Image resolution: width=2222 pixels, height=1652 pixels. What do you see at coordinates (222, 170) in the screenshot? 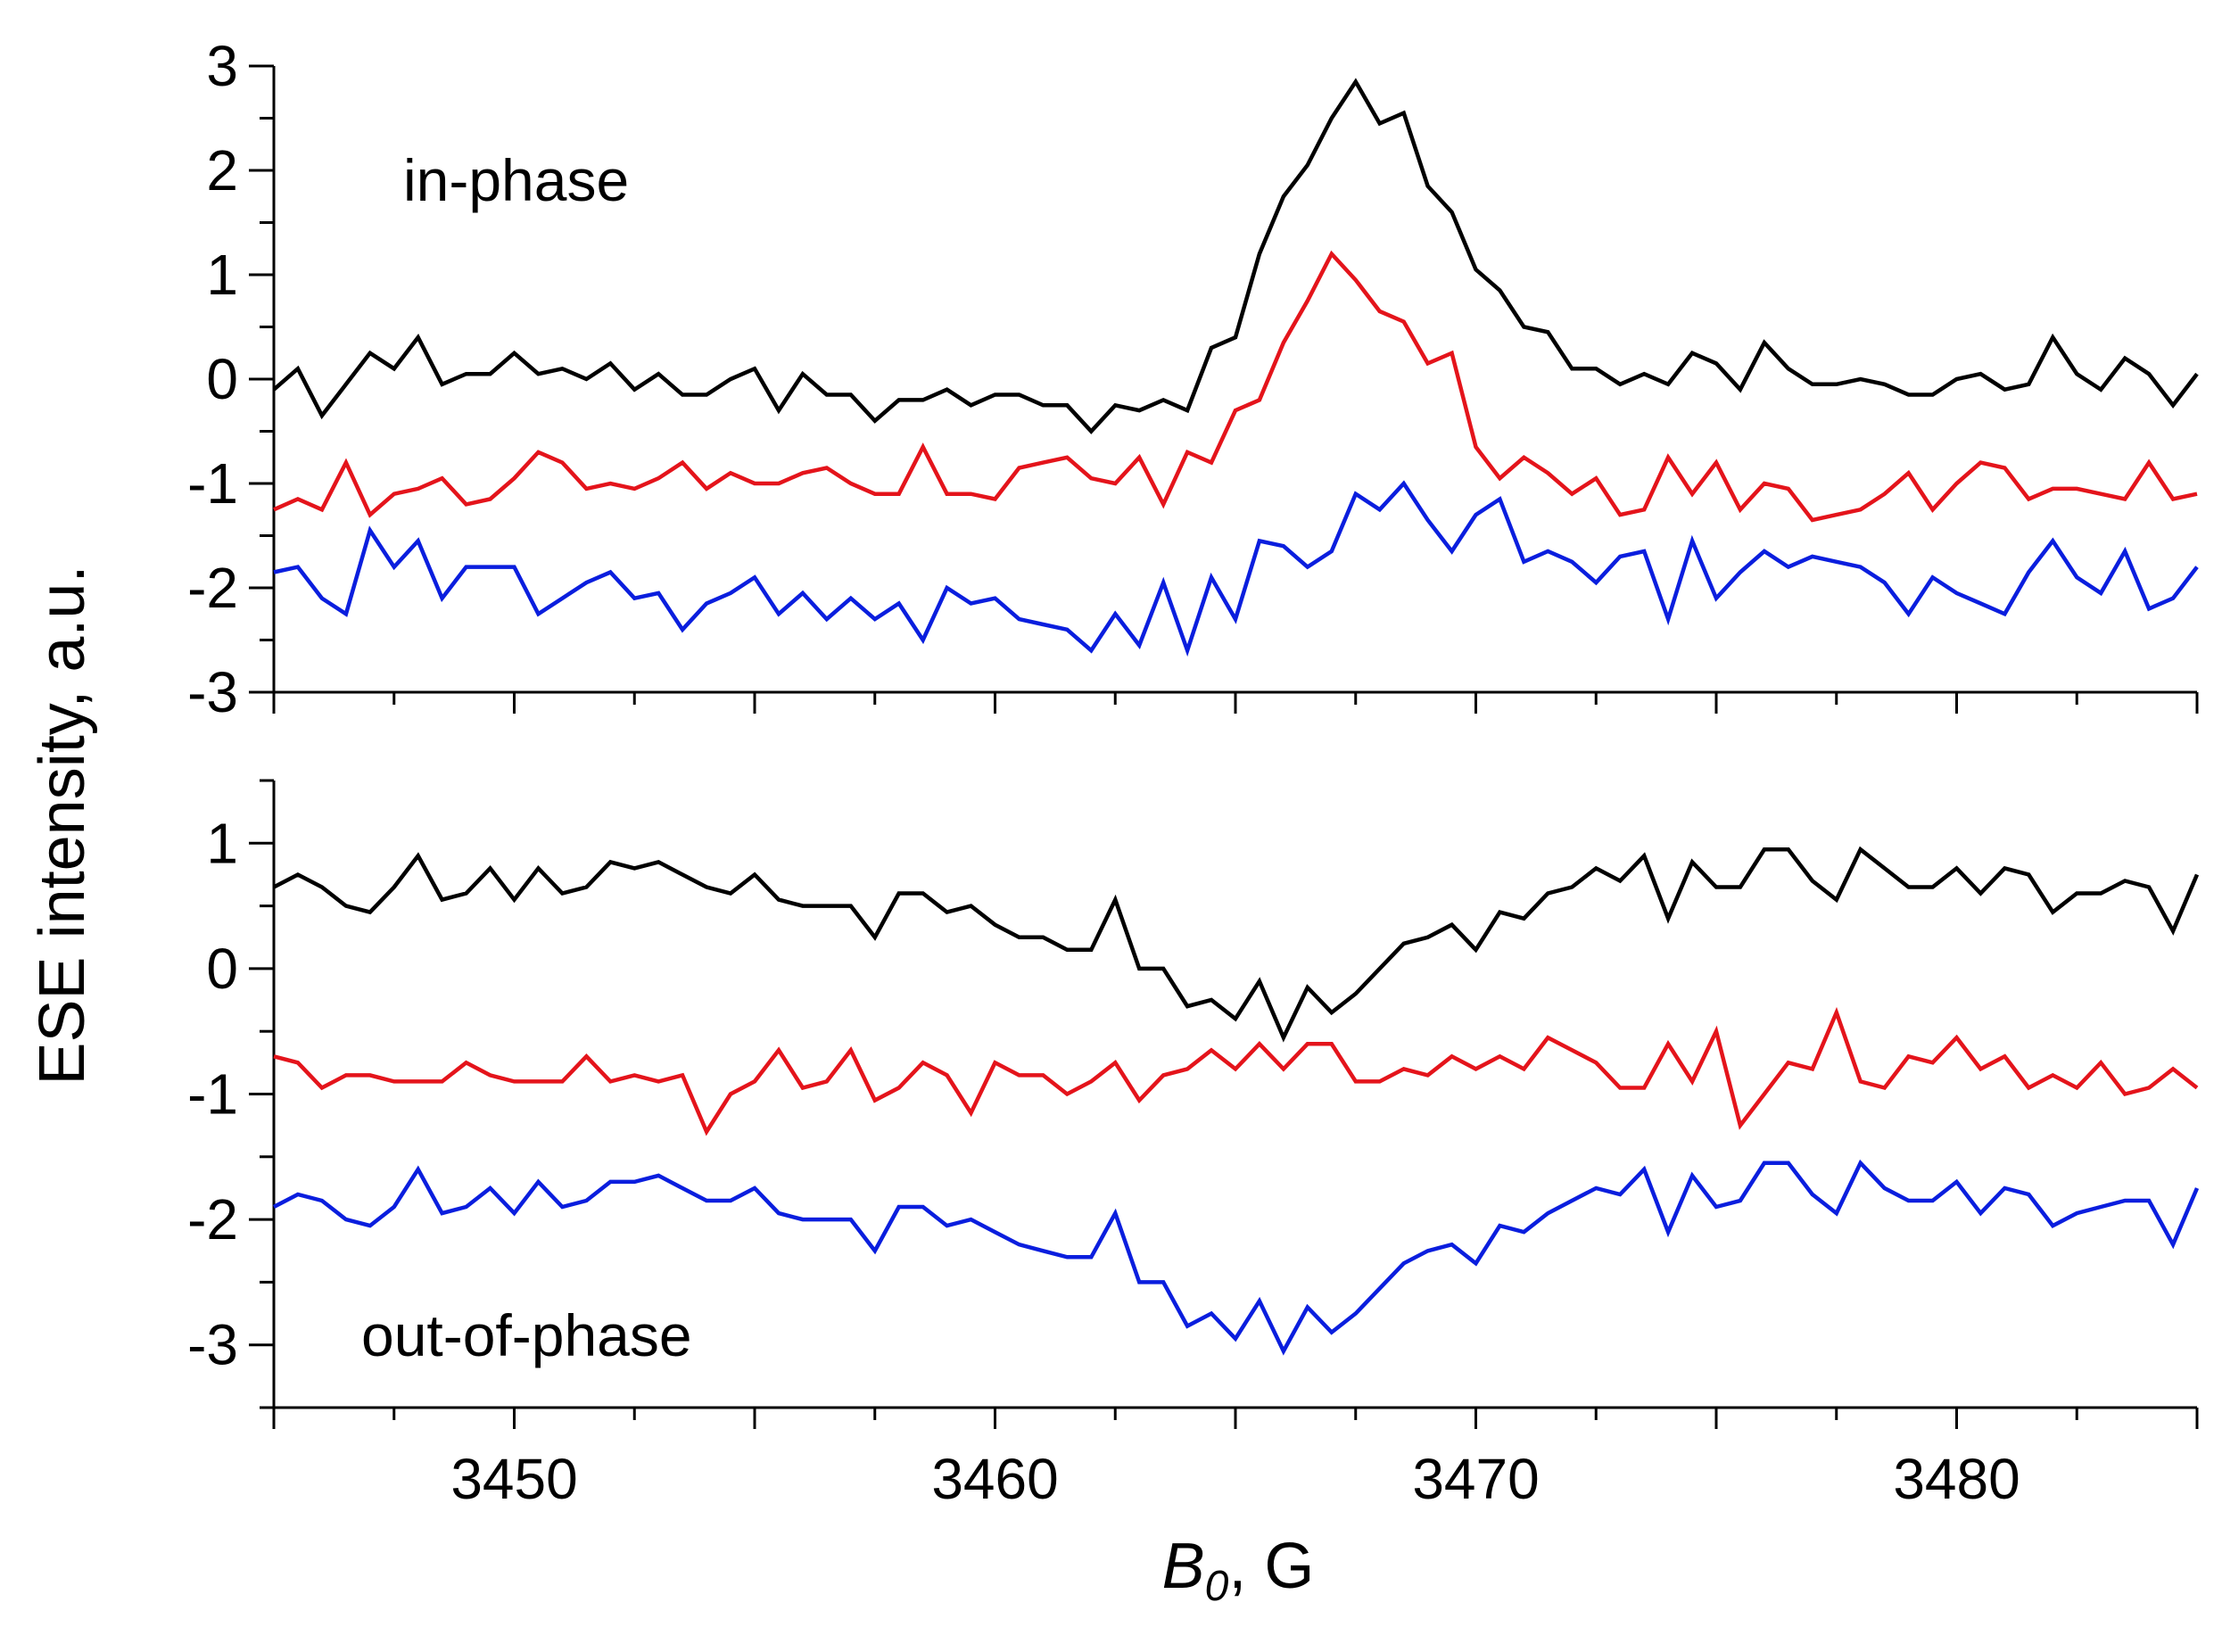
I see `y-tick-label-top: 2` at bounding box center [222, 170].